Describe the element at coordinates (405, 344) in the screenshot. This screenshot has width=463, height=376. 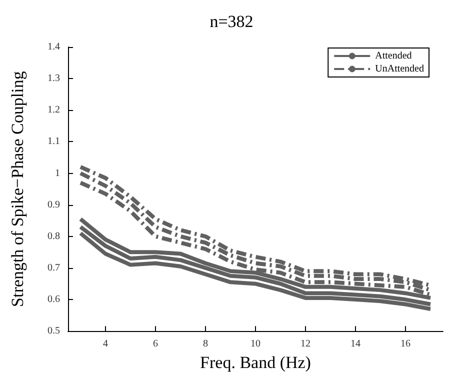
I see `x-tick-label: 16` at that location.